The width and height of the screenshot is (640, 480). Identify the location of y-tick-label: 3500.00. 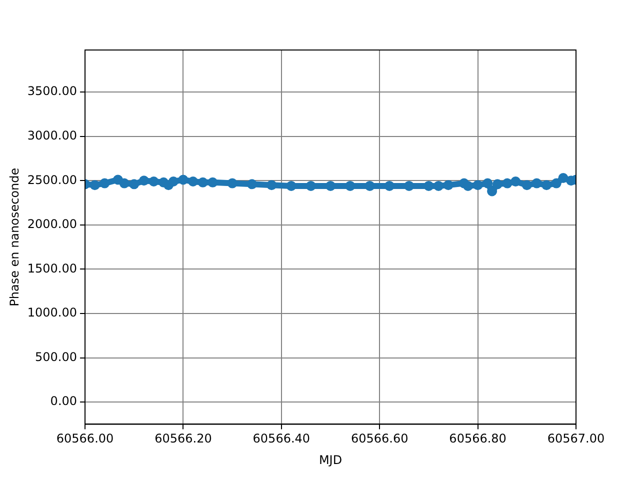
(52, 91).